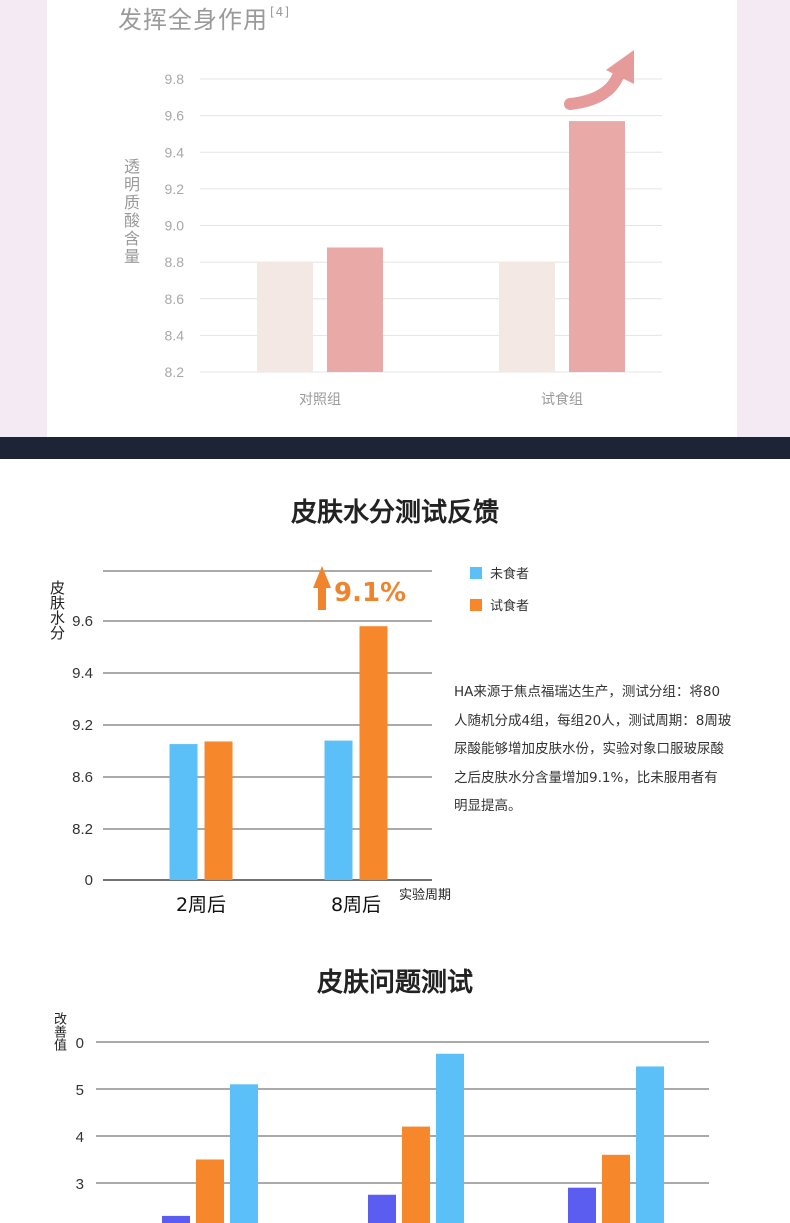 Image resolution: width=790 pixels, height=1223 pixels. I want to click on chart2-x-axis-label: 实验周期, so click(425, 895).